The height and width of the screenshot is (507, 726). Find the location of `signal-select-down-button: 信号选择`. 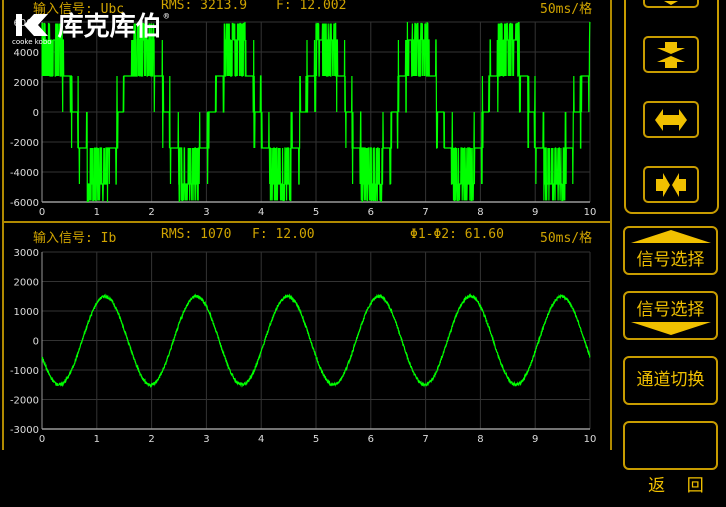

signal-select-down-button: 信号选择 is located at coordinates (670, 315).